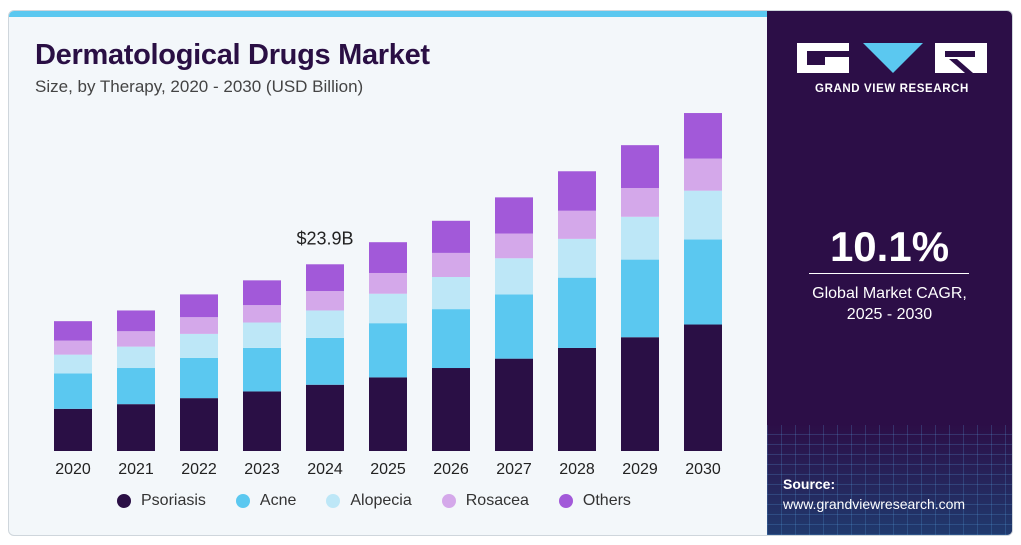 The image size is (1021, 545). Describe the element at coordinates (388, 469) in the screenshot. I see `x-tick-label: 2025` at that location.